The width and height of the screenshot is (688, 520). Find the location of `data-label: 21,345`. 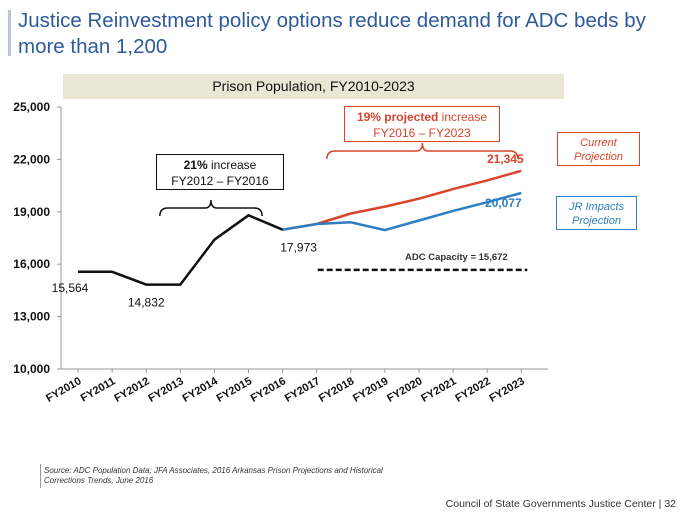

data-label: 21,345 is located at coordinates (505, 159).